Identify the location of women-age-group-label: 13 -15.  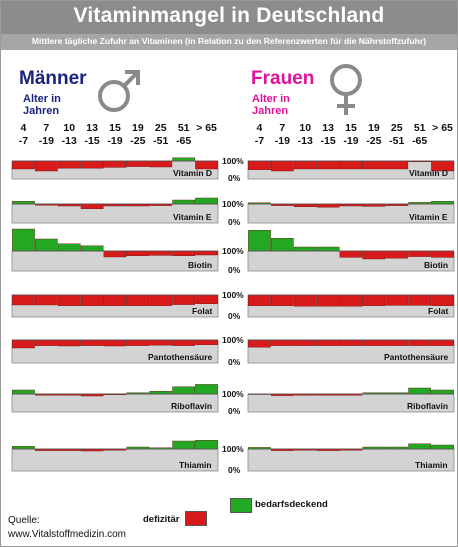
(328, 134).